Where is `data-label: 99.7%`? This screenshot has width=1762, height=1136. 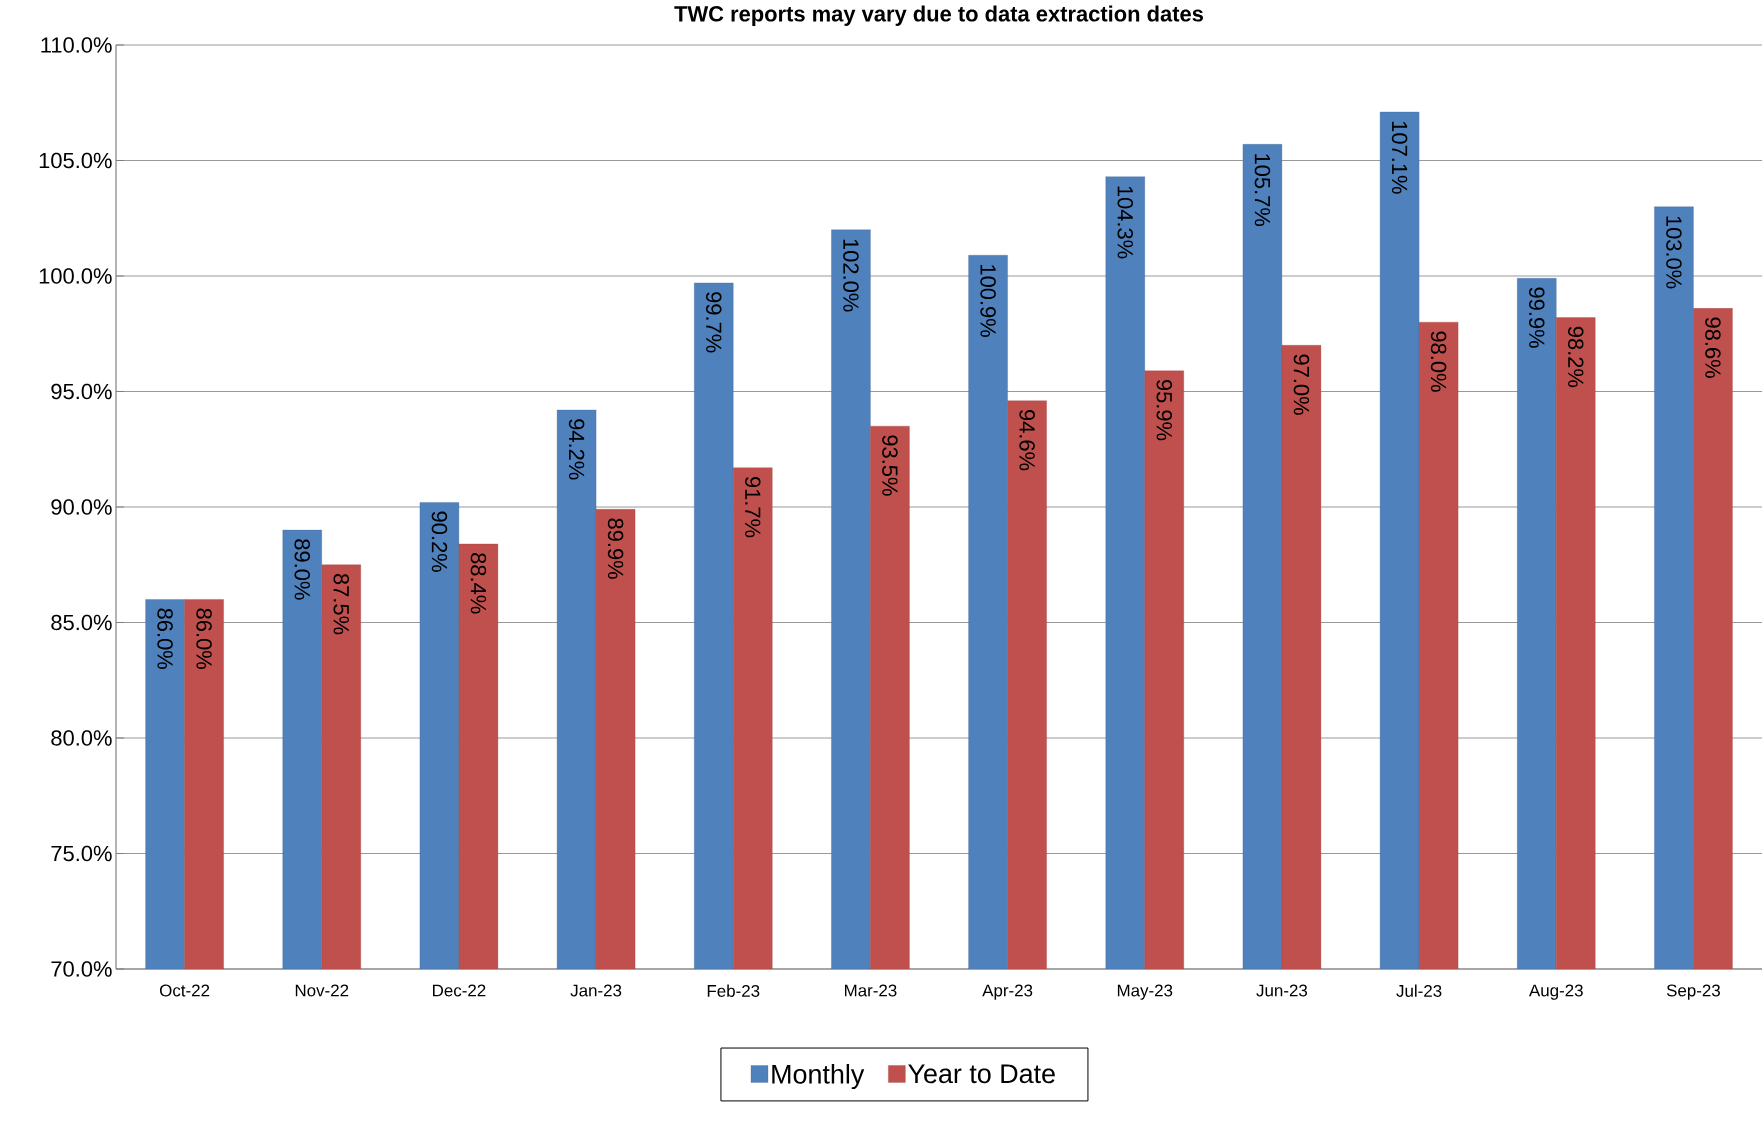
data-label: 99.7% is located at coordinates (713, 322).